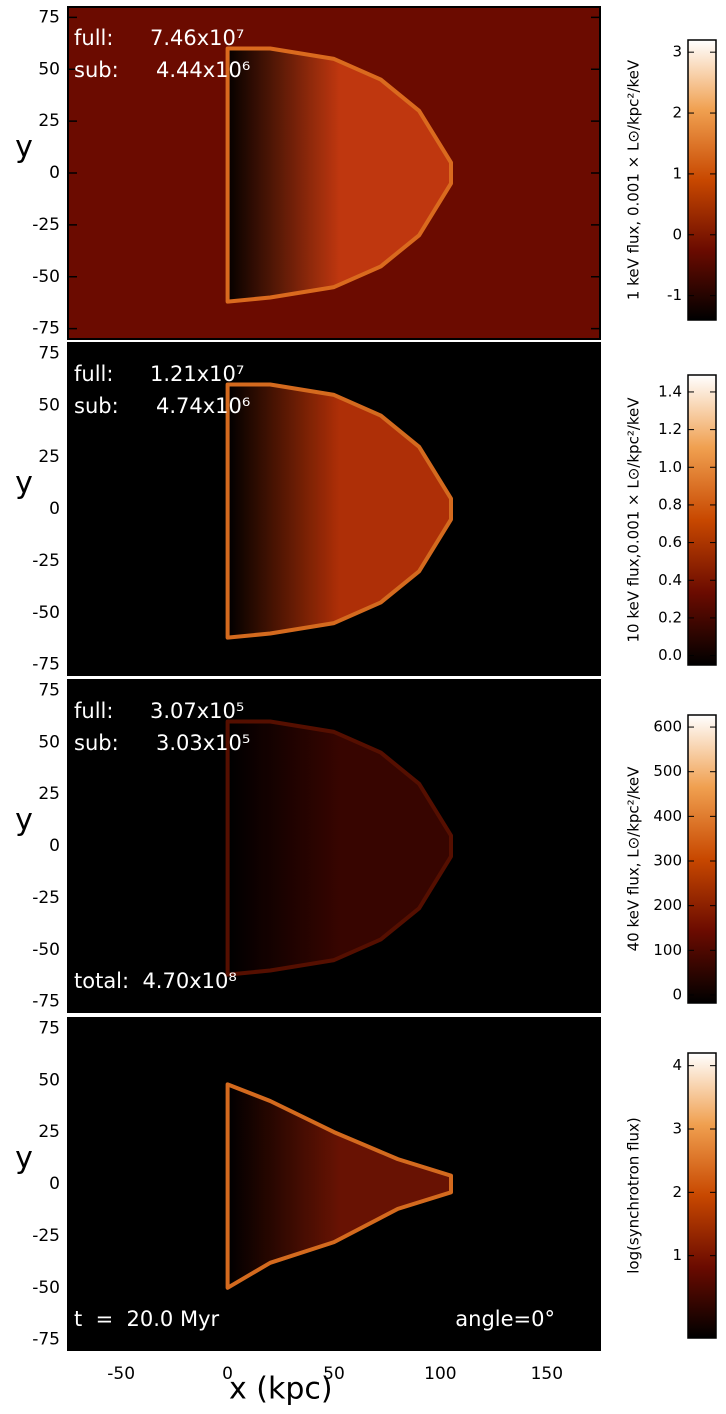  I want to click on colorbar-tick-label: 1.4, so click(670, 391).